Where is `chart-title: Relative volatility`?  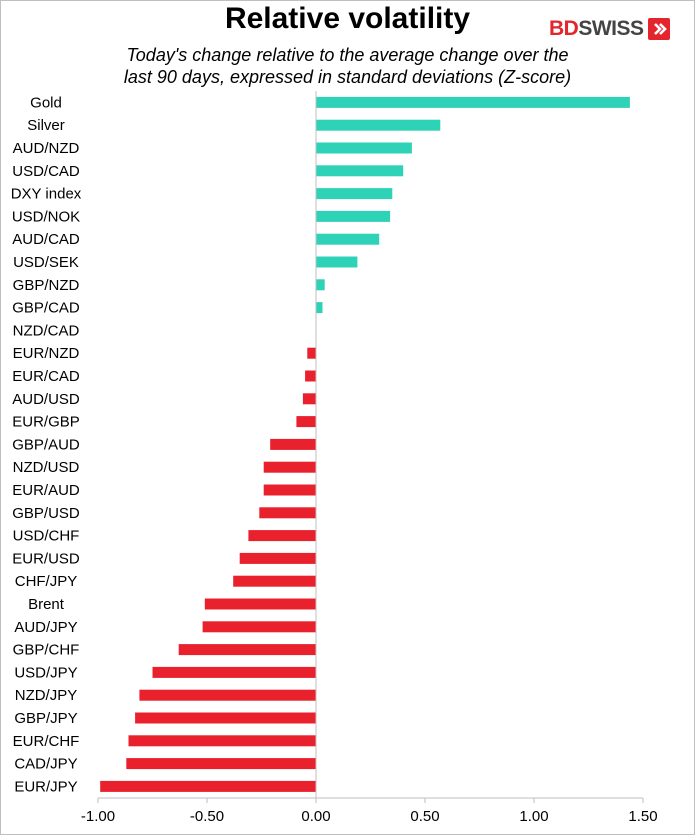
chart-title: Relative volatility is located at coordinates (347, 18).